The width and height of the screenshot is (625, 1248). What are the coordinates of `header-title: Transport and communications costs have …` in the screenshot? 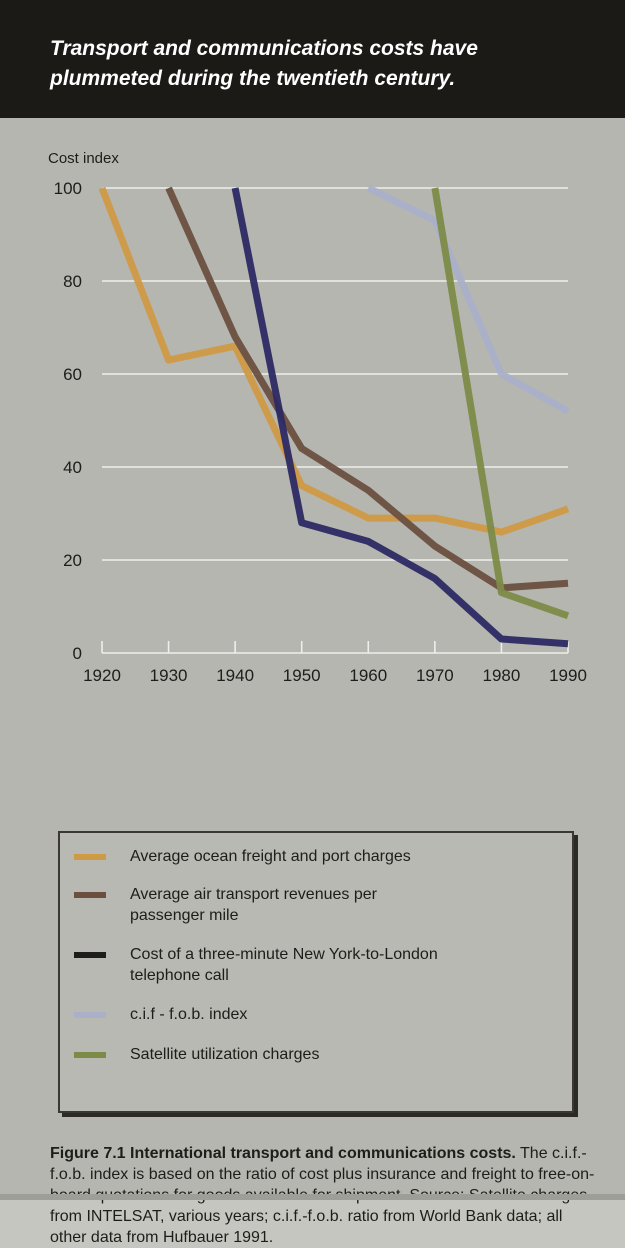 It's located at (264, 63).